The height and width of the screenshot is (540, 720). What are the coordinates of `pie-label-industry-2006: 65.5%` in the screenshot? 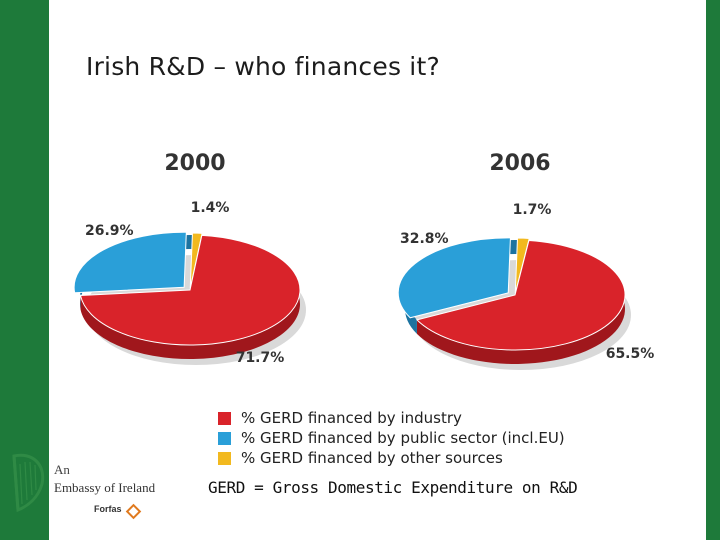 It's located at (630, 354).